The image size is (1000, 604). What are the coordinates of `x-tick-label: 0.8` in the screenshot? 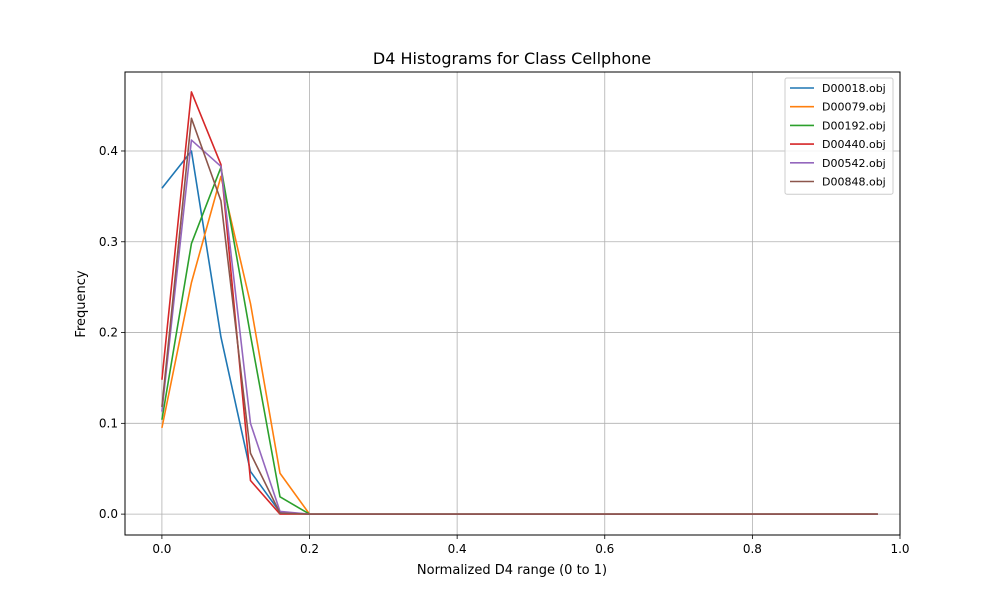 It's located at (752, 549).